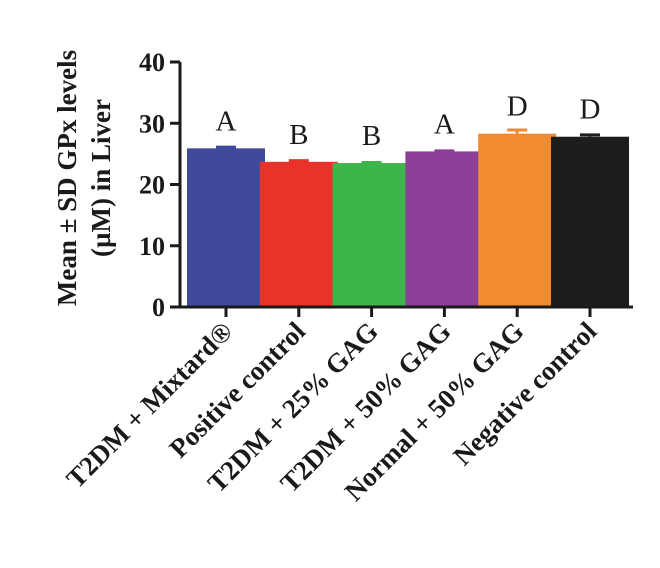 The height and width of the screenshot is (568, 660). Describe the element at coordinates (84, 178) in the screenshot. I see `y-axis-title: Mean ± SD GPx levels (µM) in Liver` at that location.